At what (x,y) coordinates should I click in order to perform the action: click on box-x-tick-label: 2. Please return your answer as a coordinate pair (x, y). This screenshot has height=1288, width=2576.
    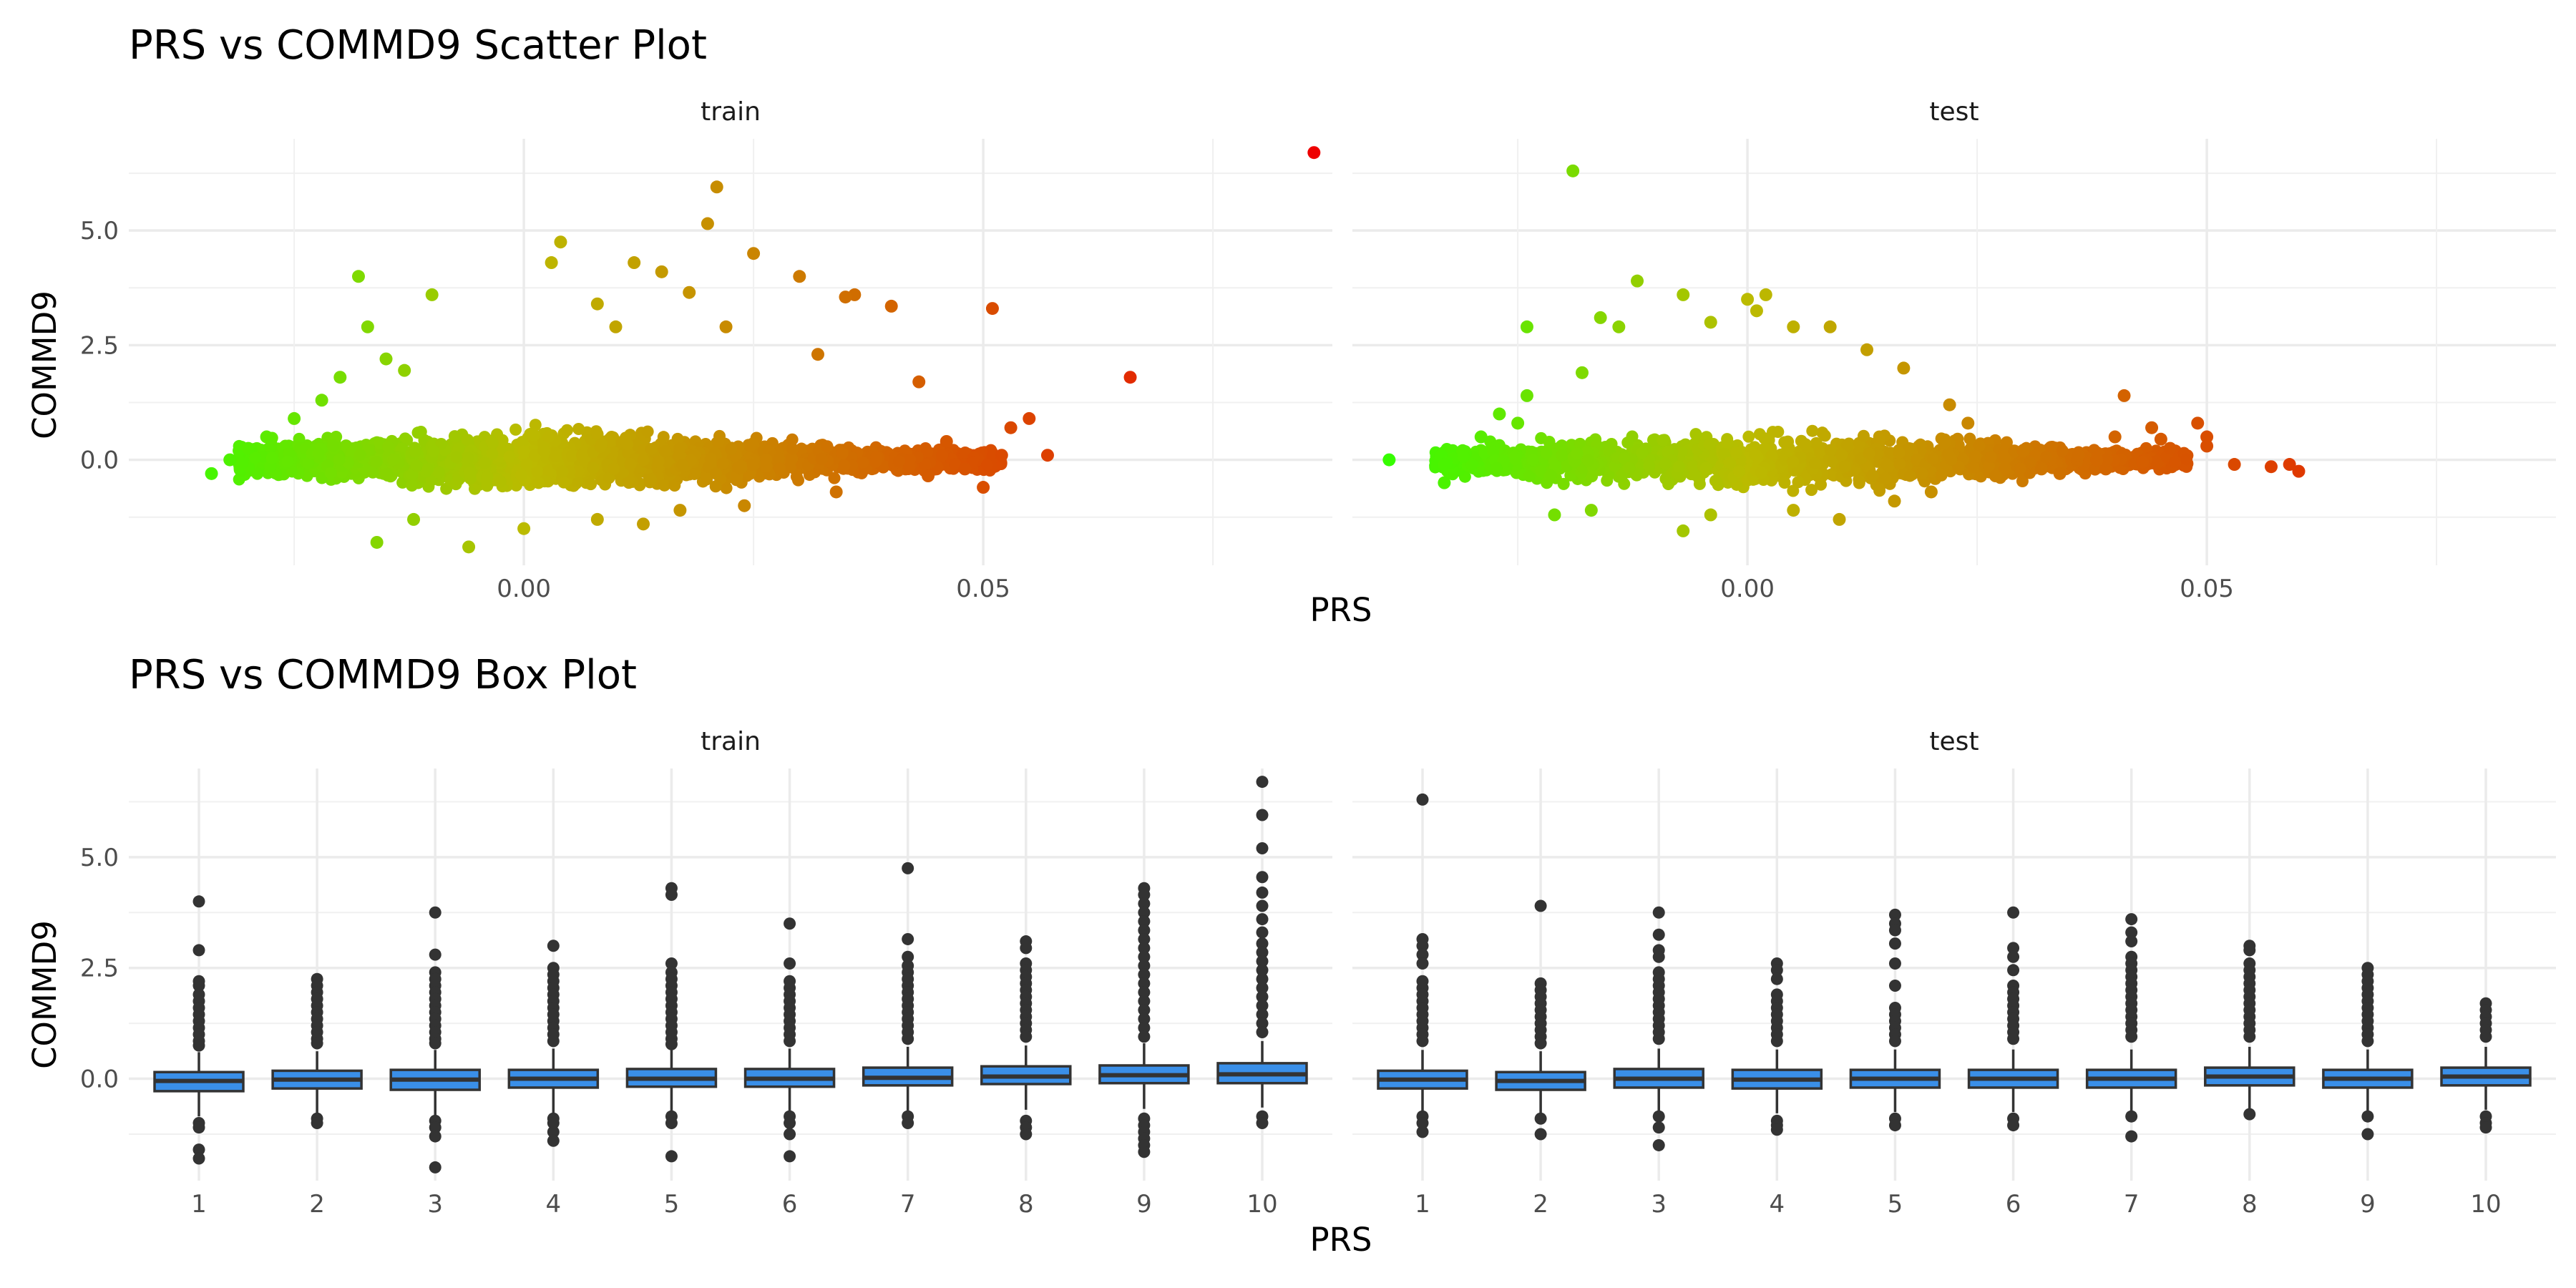
    Looking at the image, I should click on (1540, 1204).